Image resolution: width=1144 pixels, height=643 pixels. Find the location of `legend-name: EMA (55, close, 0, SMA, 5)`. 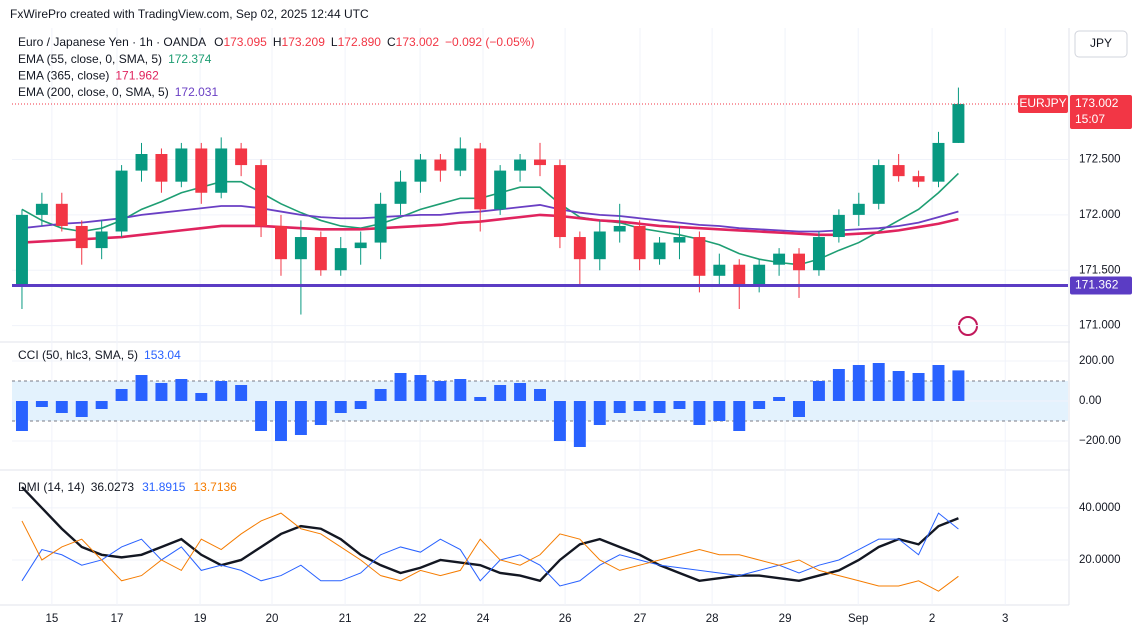

legend-name: EMA (55, close, 0, SMA, 5) is located at coordinates (90, 59).